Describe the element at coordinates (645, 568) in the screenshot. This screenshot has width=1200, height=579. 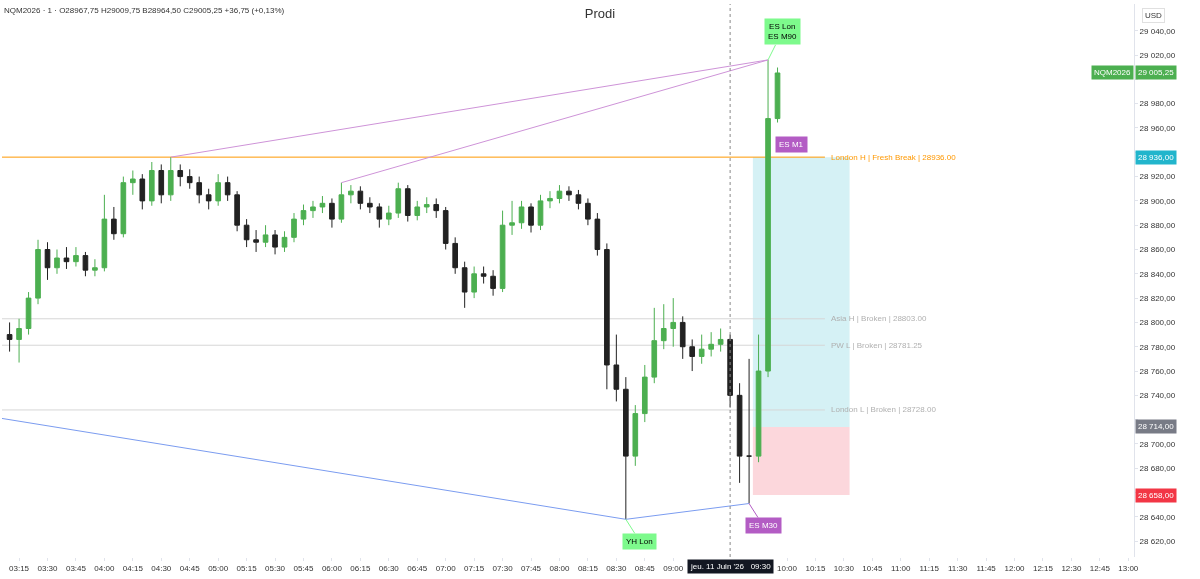
I see `x-tick-label: 08:45` at that location.